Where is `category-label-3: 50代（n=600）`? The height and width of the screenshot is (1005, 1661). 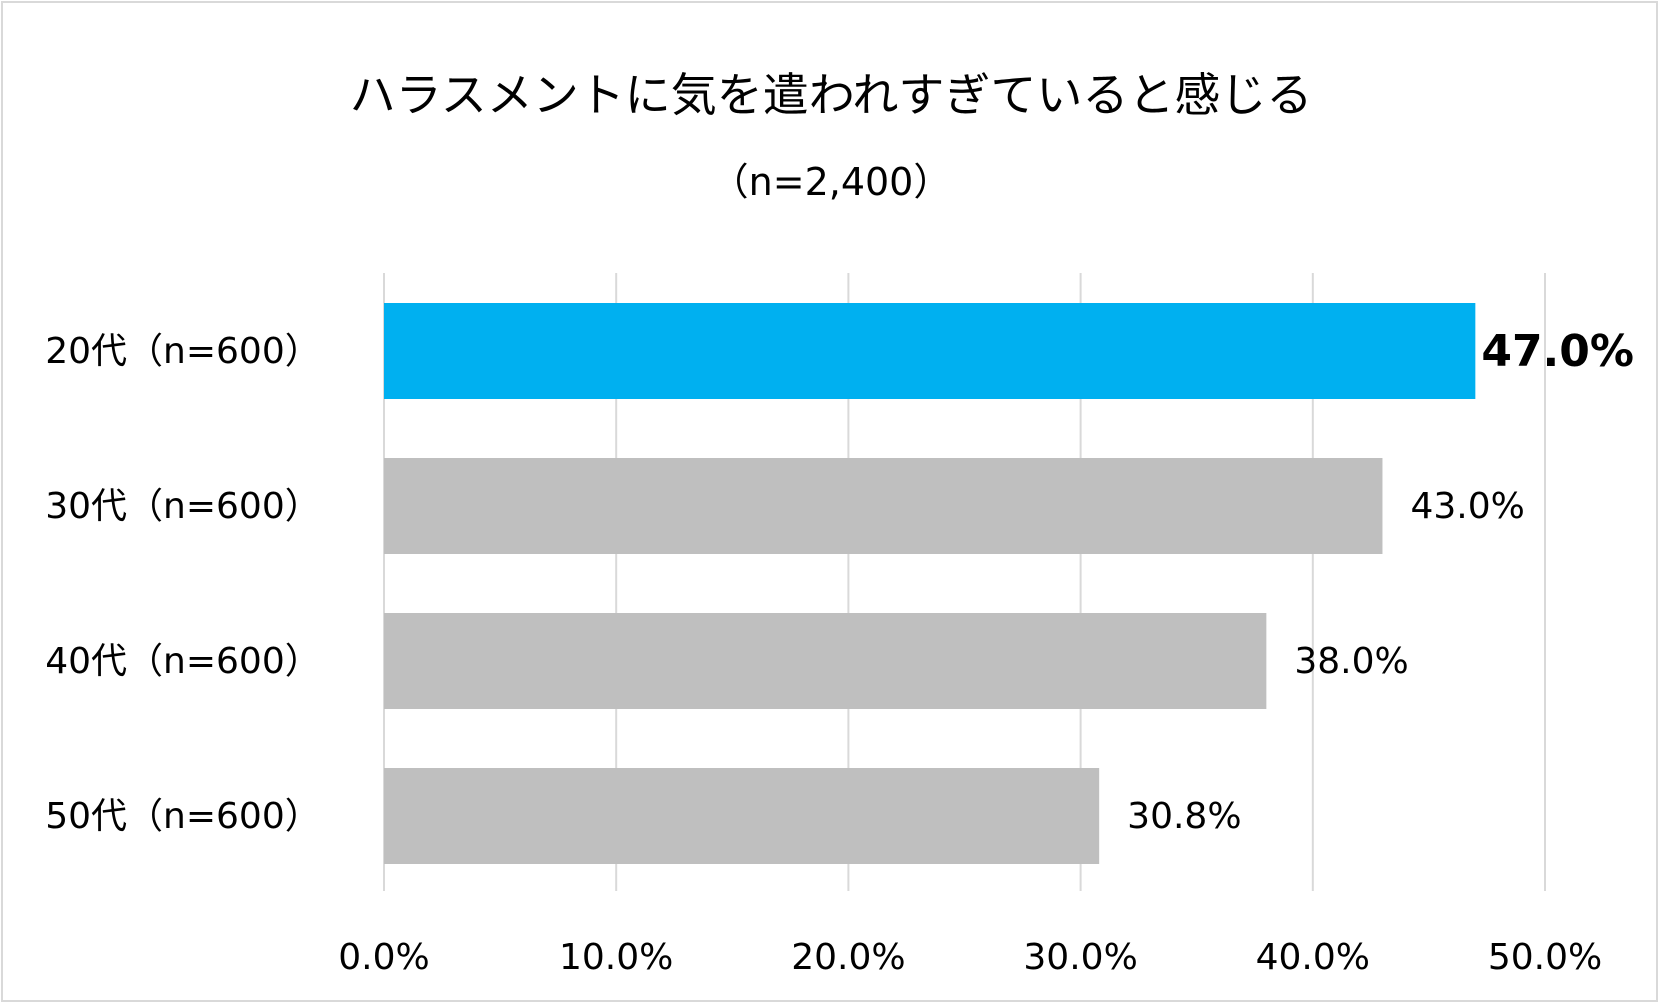
category-label-3: 50代（n=600） is located at coordinates (183, 816).